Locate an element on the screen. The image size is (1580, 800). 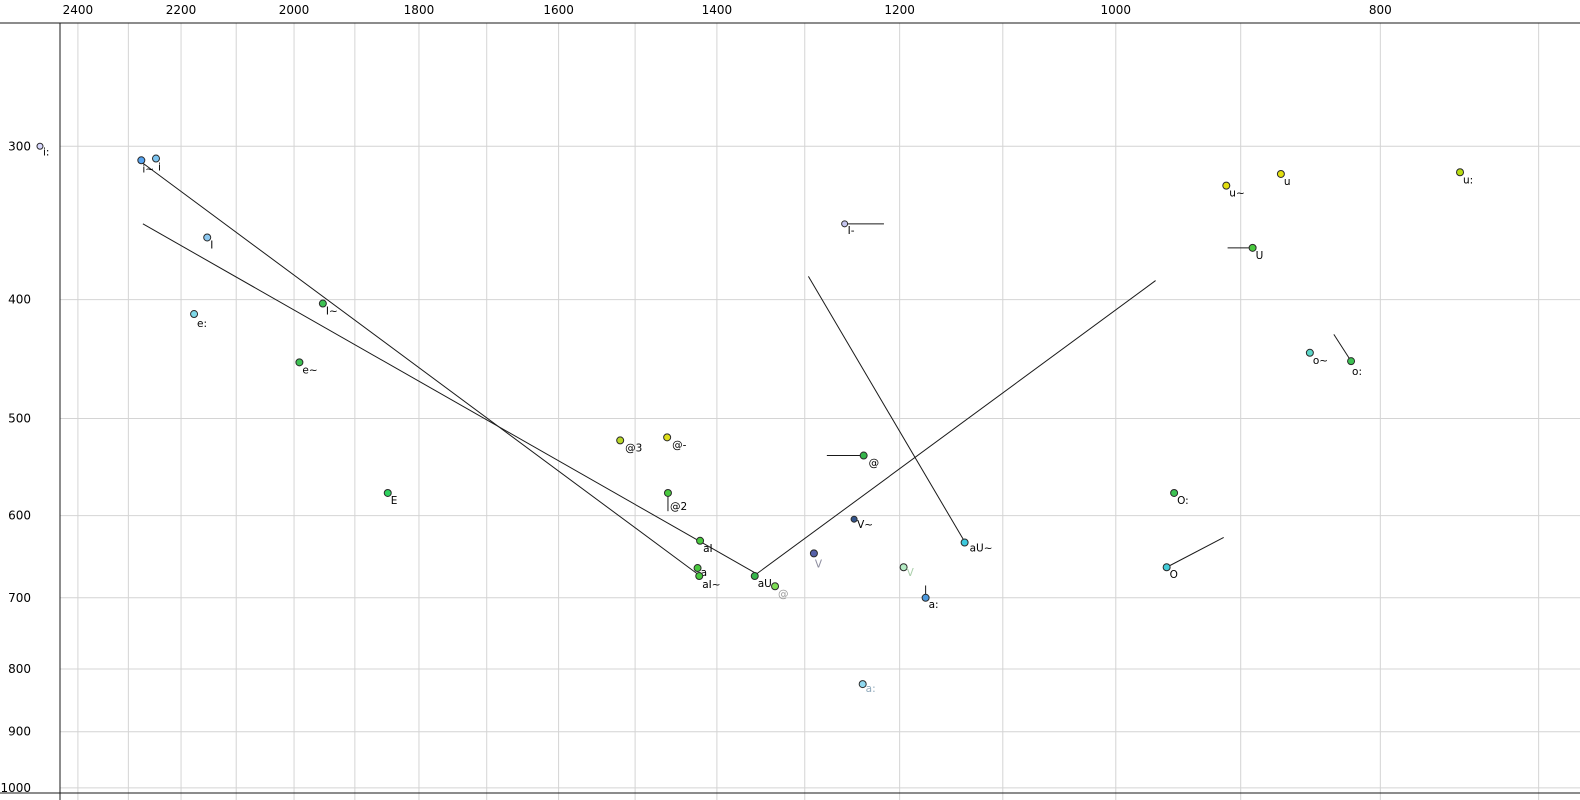
vowel-label-u: u is located at coordinates (1287, 182).